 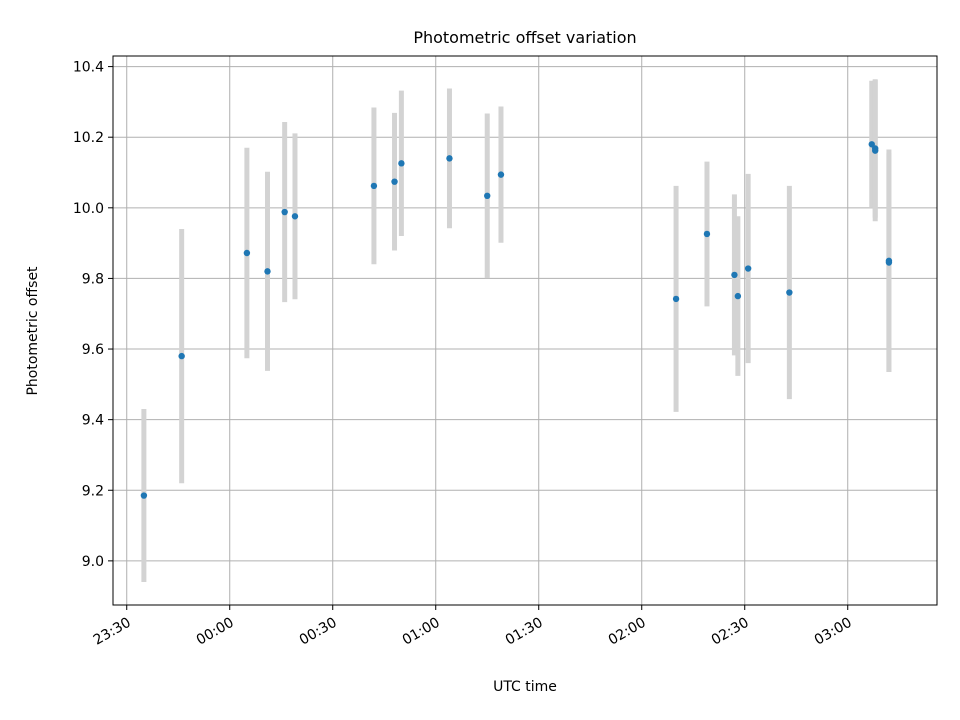 What do you see at coordinates (33, 331) in the screenshot?
I see `y-axis-label: Photometric offset` at bounding box center [33, 331].